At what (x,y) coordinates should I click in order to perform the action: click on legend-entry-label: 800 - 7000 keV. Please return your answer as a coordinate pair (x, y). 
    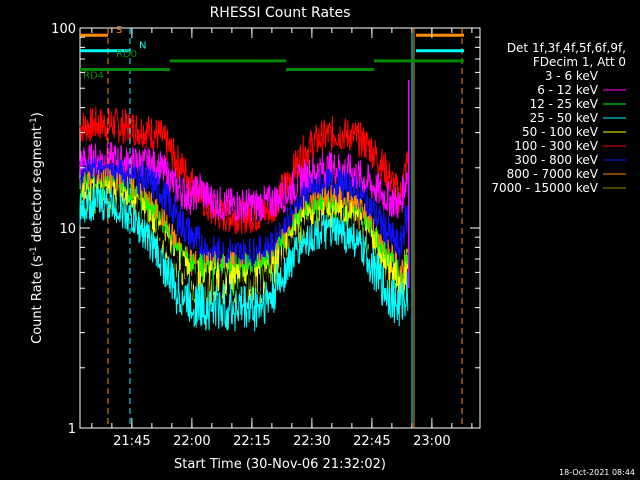
    Looking at the image, I should click on (553, 174).